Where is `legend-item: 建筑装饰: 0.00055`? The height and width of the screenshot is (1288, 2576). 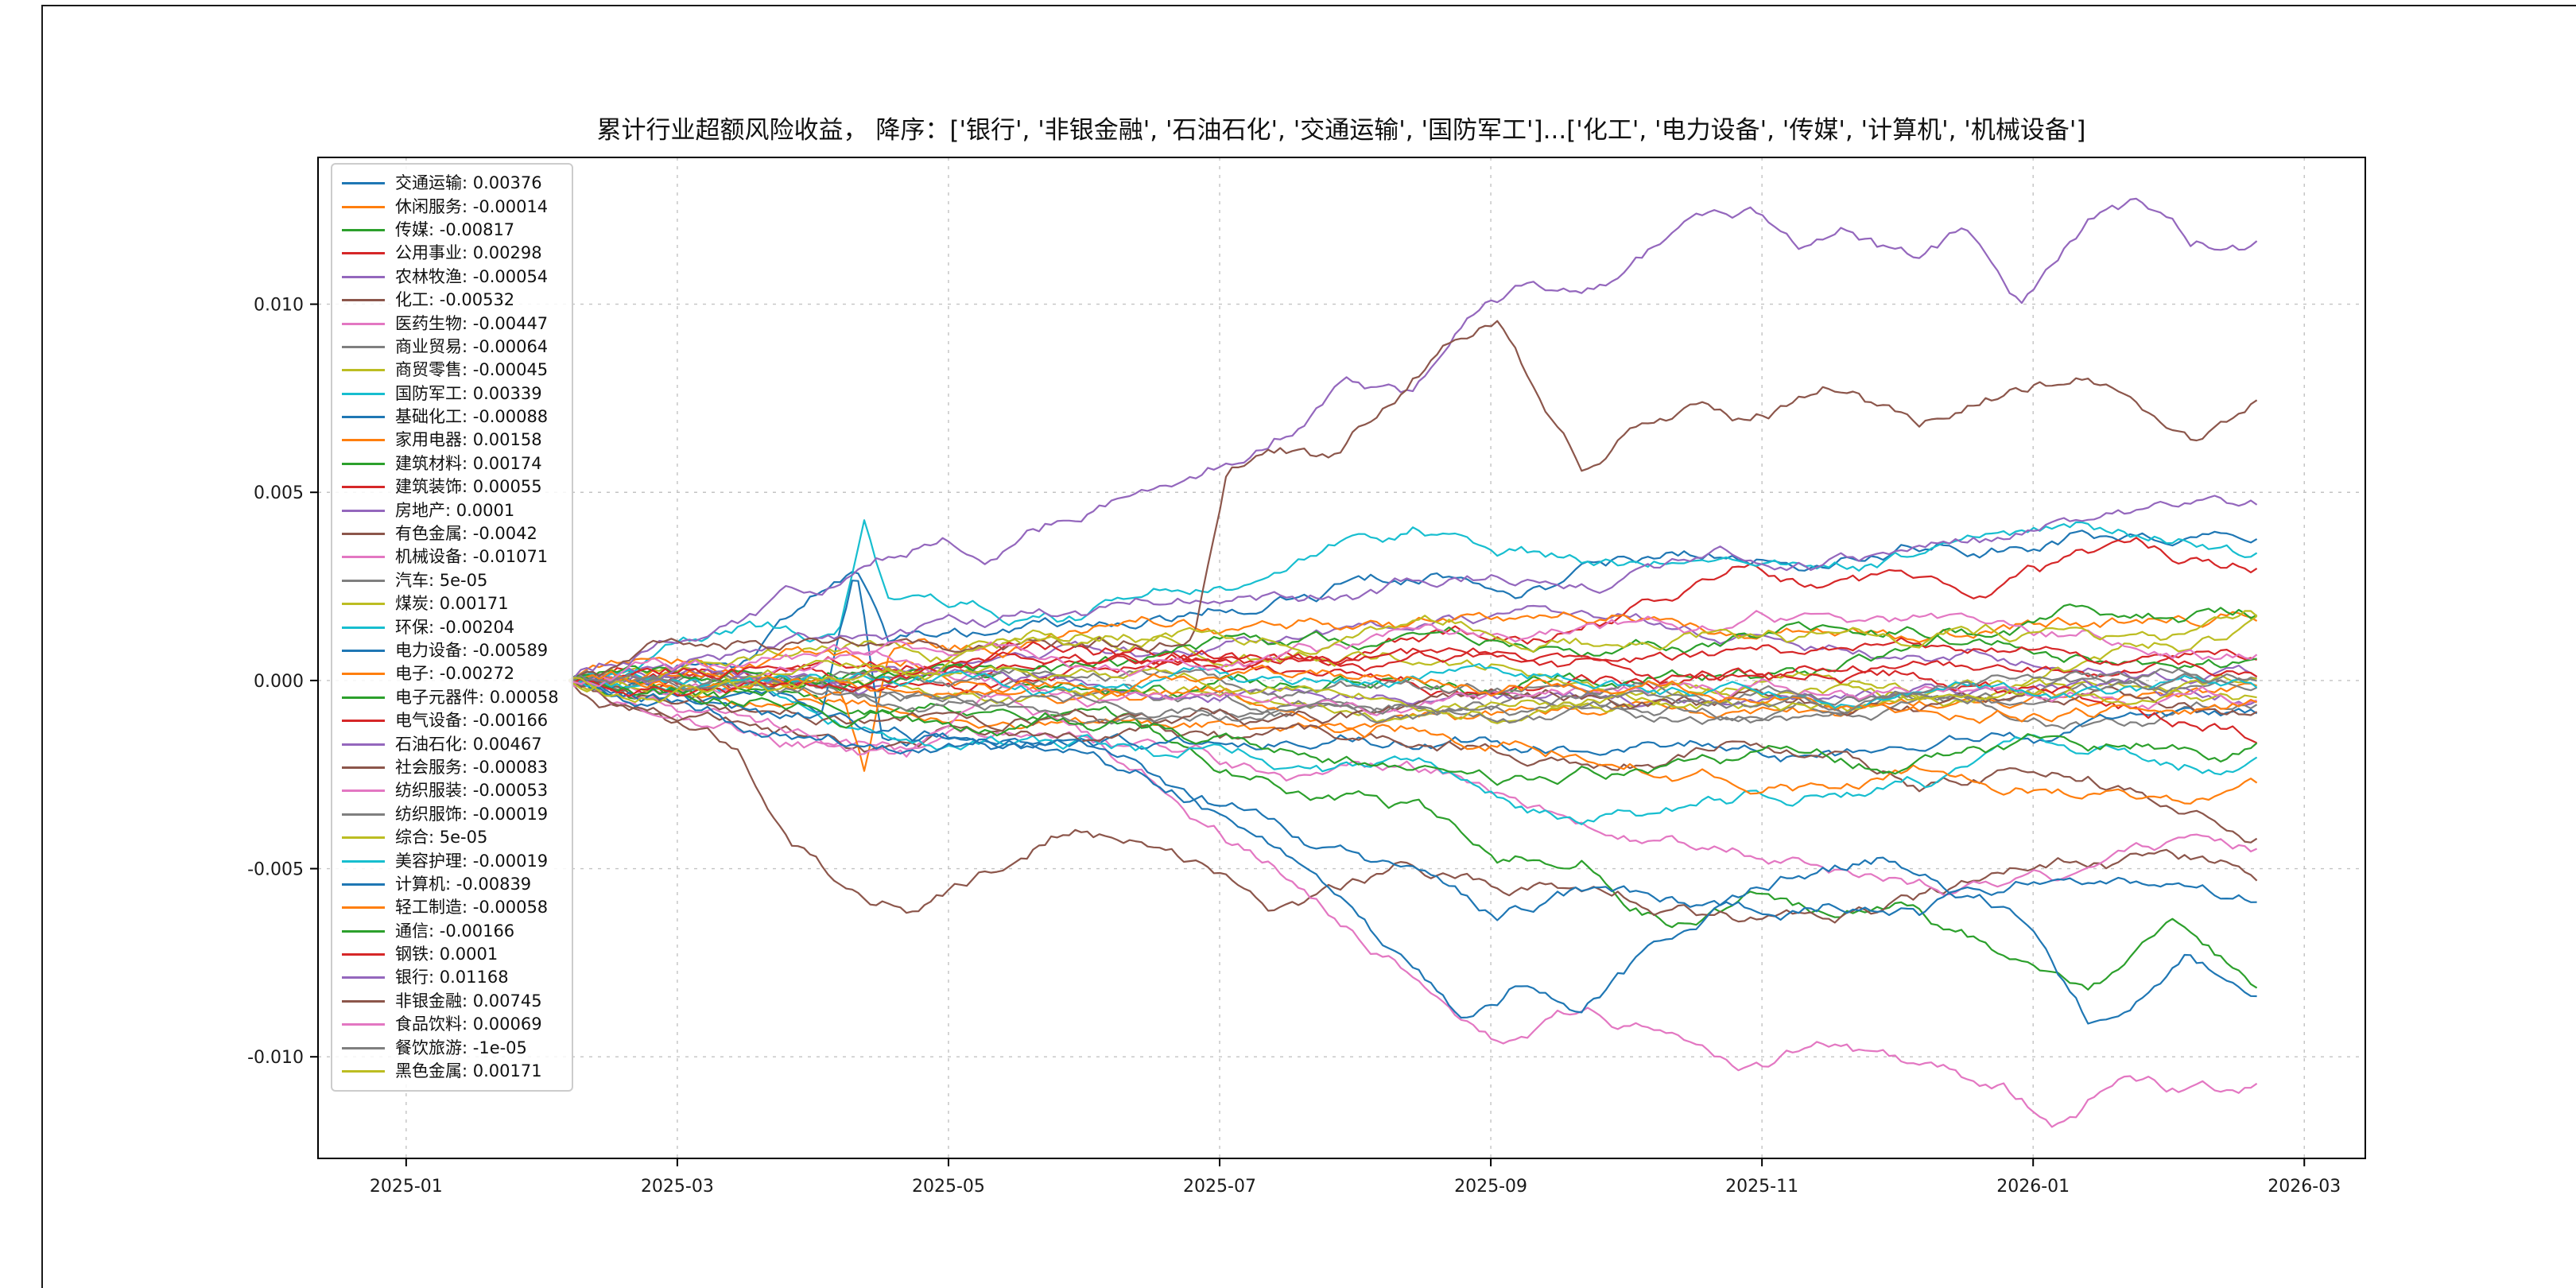 legend-item: 建筑装饰: 0.00055 is located at coordinates (451, 487).